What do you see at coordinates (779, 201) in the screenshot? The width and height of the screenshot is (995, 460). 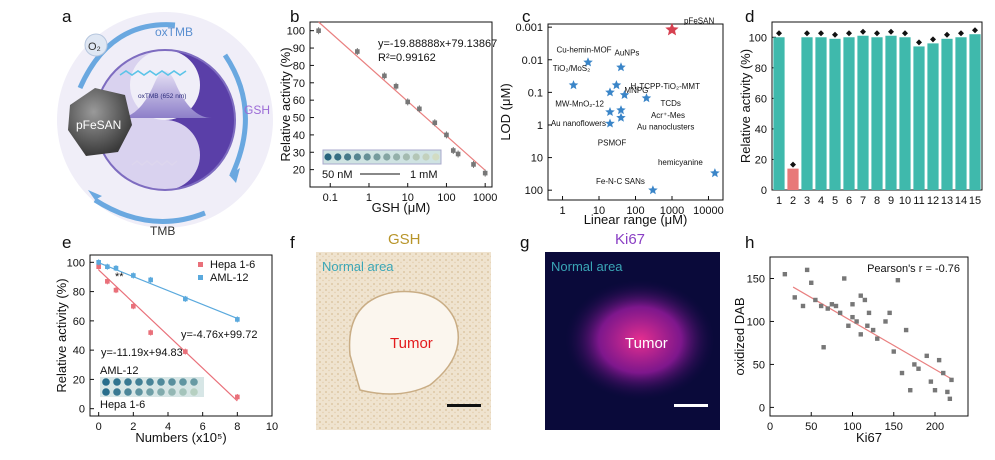 I see `x-tick-label: 1` at bounding box center [779, 201].